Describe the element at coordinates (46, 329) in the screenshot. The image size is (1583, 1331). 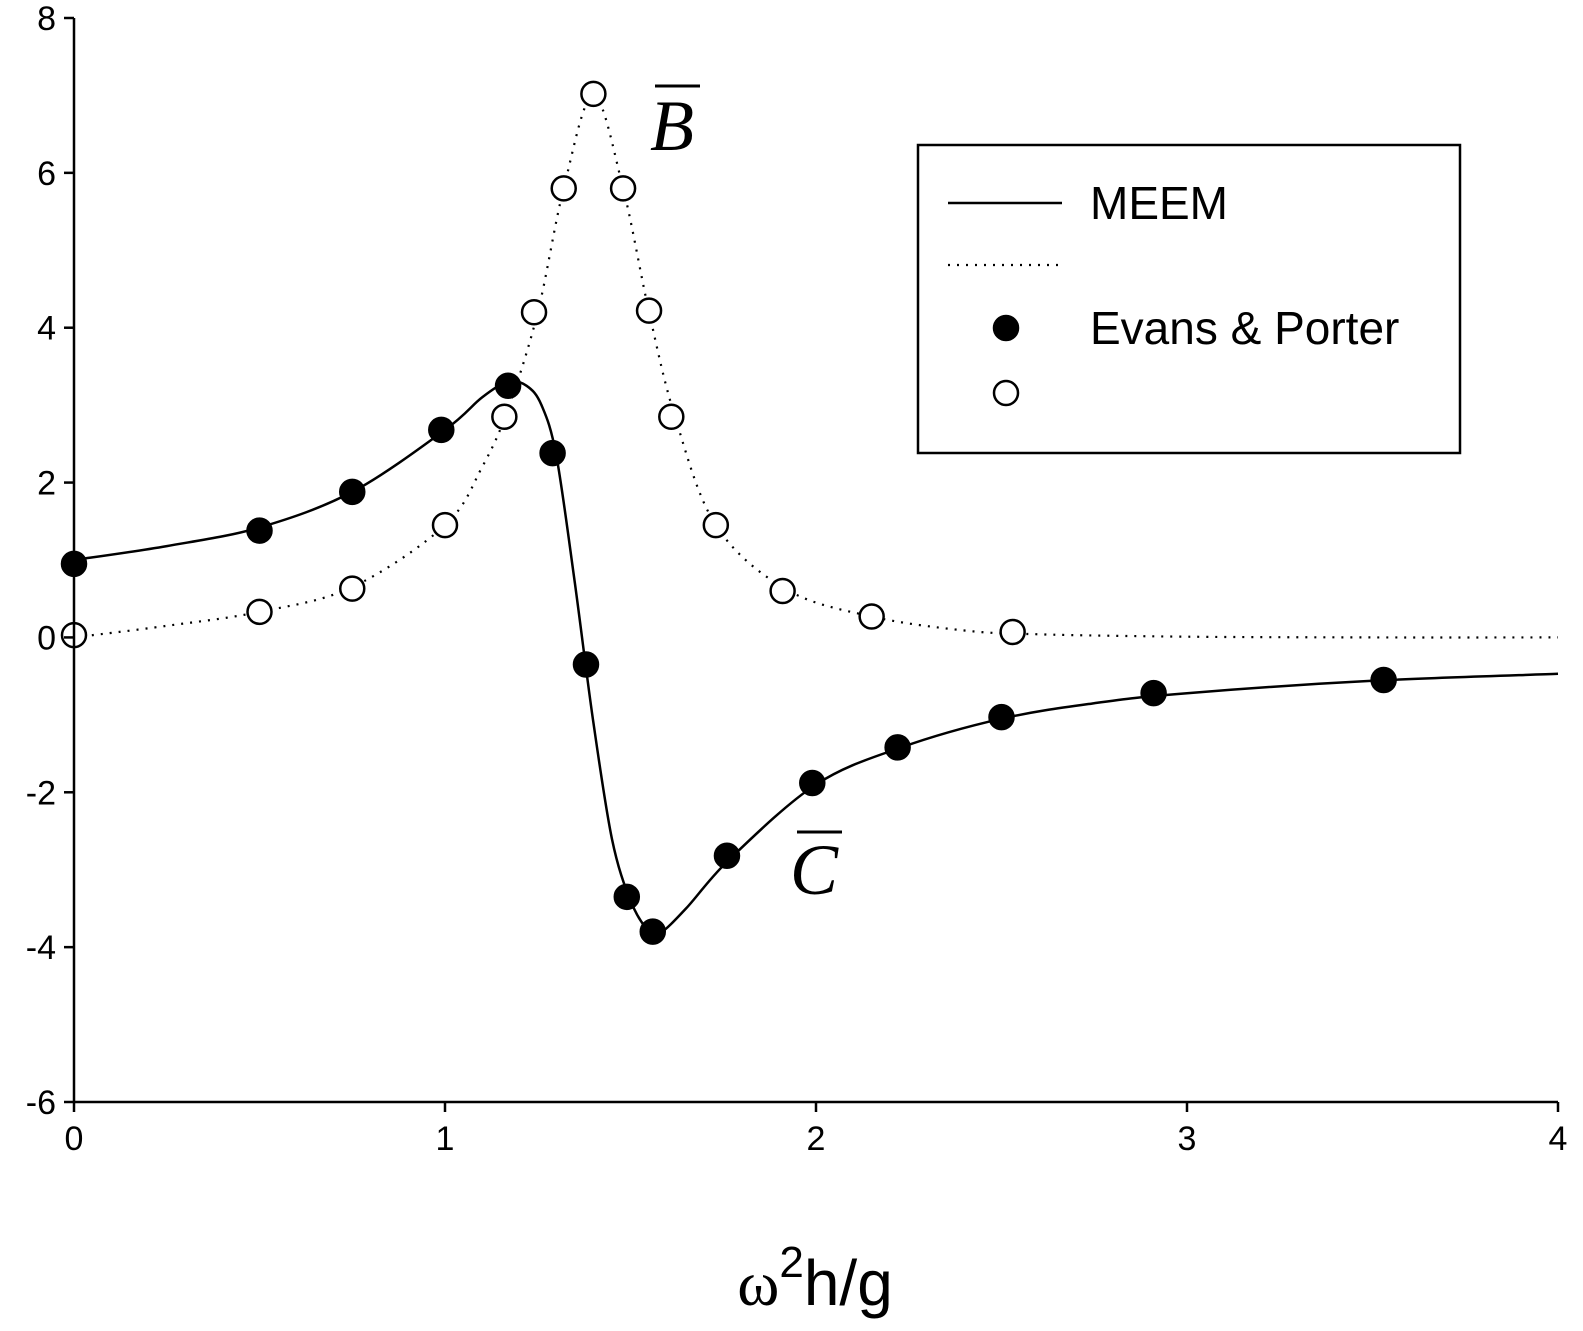
I see `y-tick-label: 4` at that location.